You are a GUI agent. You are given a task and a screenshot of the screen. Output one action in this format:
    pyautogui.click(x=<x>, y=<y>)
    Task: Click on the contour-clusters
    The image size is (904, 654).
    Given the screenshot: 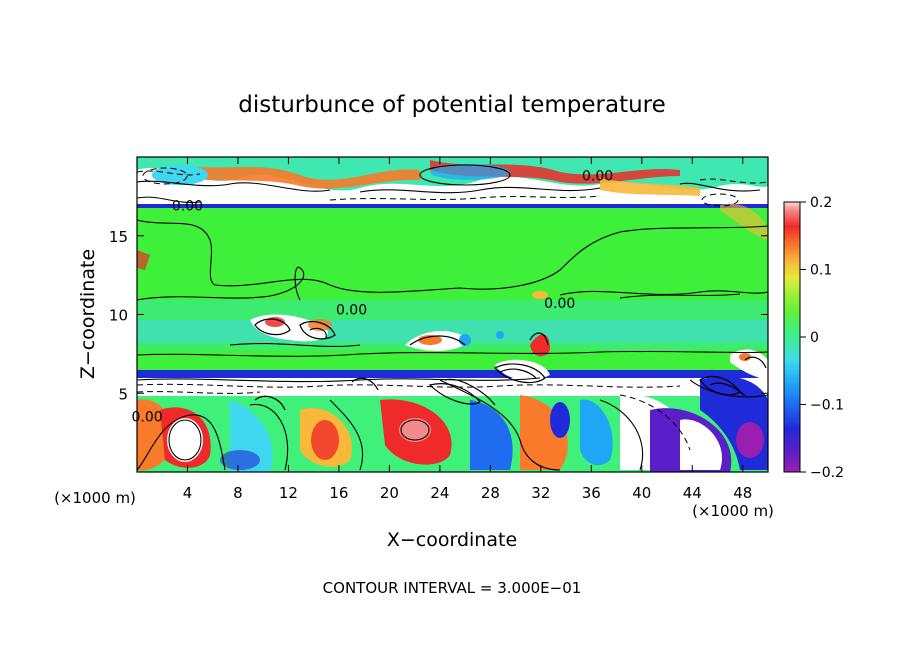 What is the action you would take?
    pyautogui.click(x=510, y=364)
    